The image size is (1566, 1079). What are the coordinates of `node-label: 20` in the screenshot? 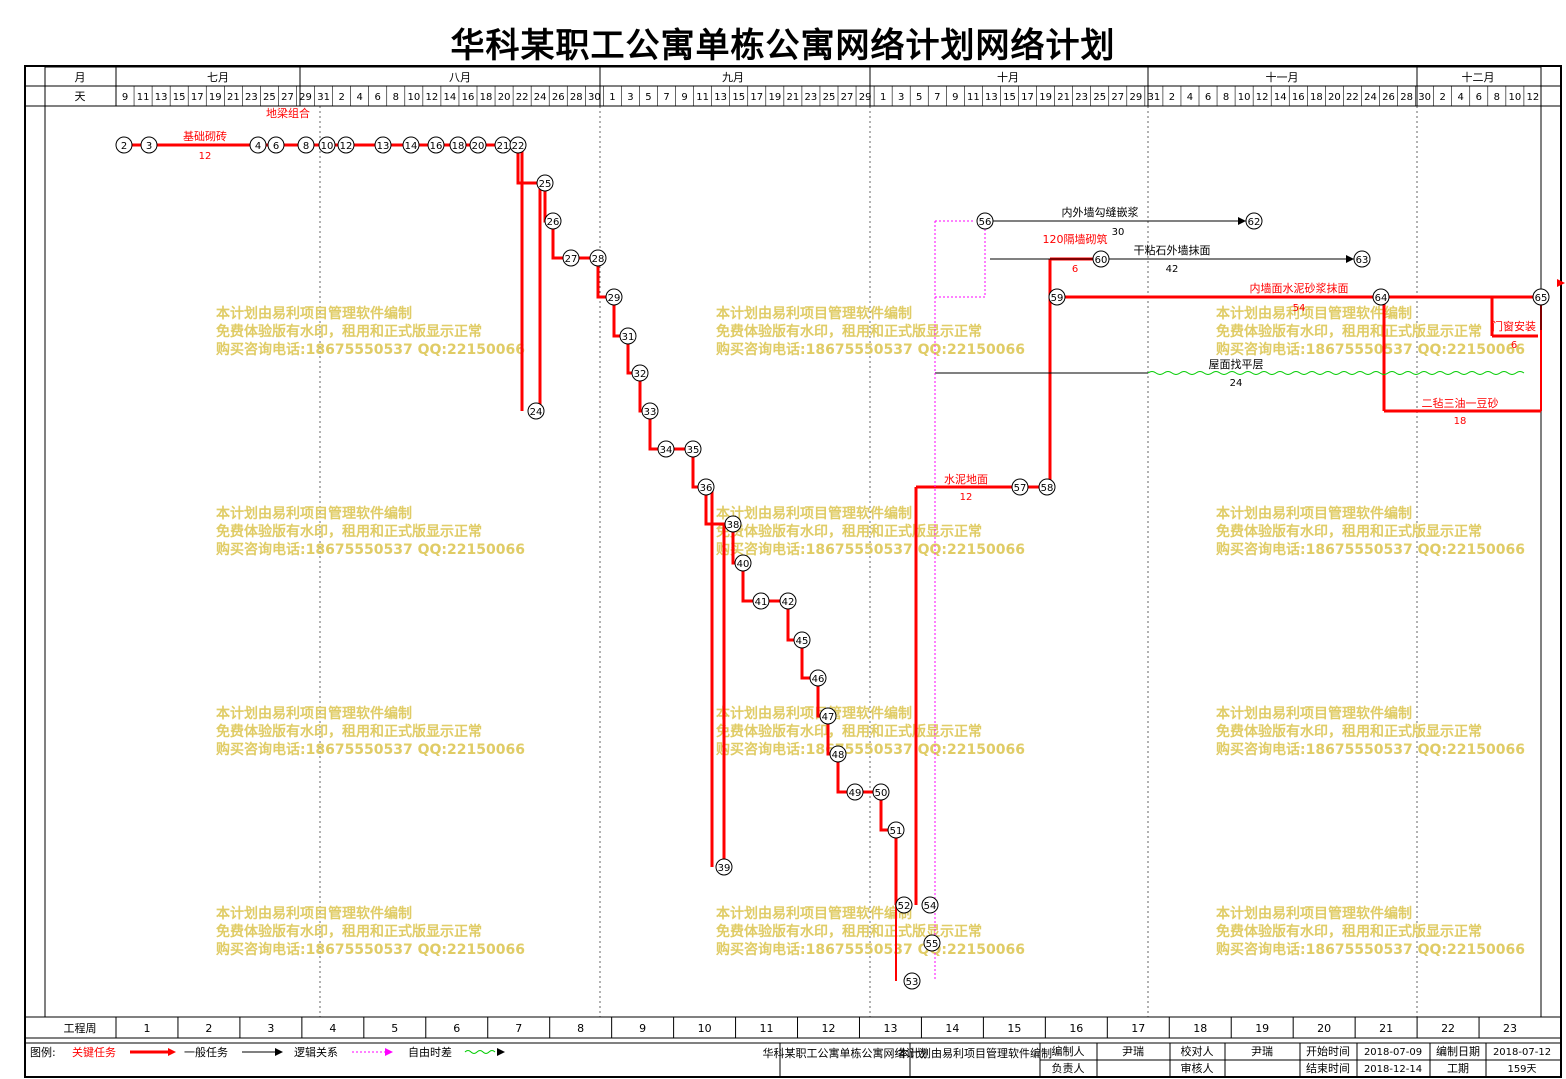 It's located at (478, 146).